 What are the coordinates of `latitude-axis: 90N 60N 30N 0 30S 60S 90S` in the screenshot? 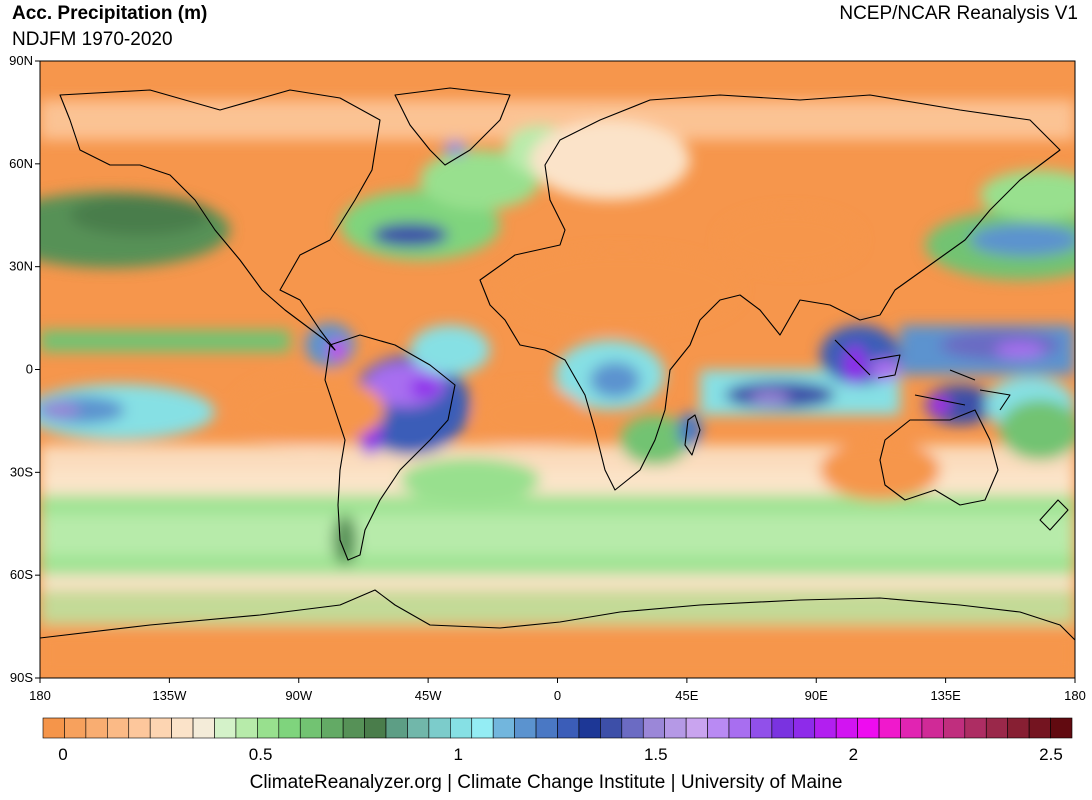 It's located at (24, 369).